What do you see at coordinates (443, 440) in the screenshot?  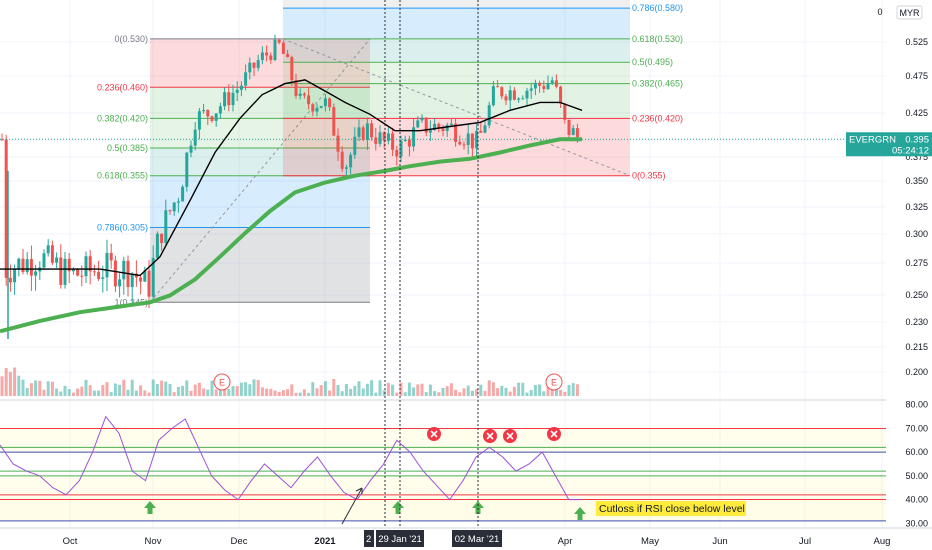 I see `rsi-band` at bounding box center [443, 440].